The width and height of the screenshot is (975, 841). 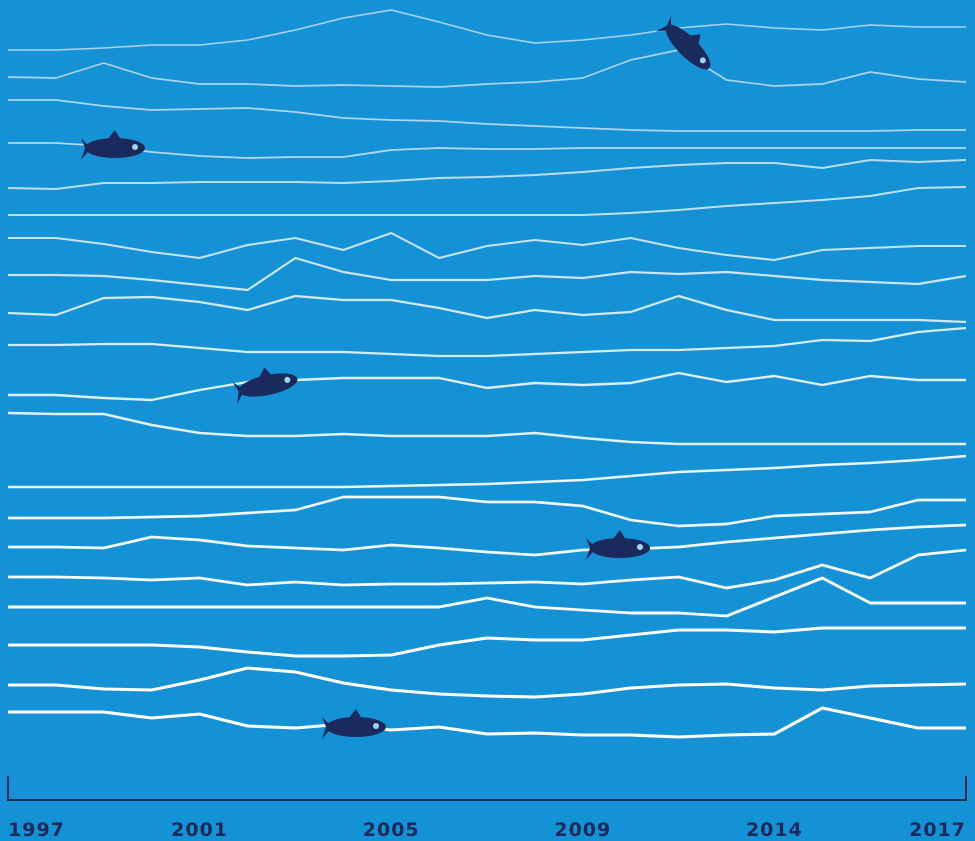 I want to click on x-tick-label: 1997, so click(x=36, y=830).